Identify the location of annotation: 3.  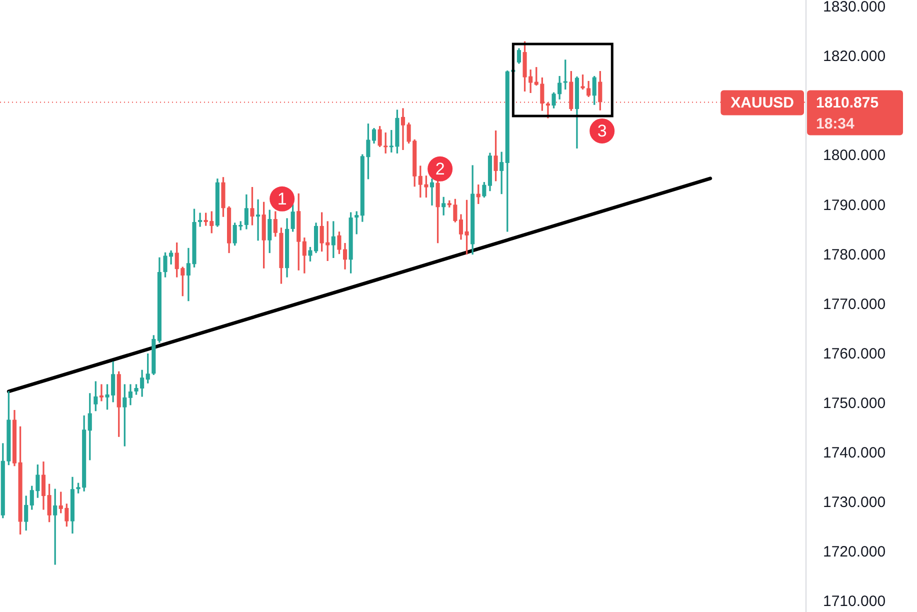
(602, 131).